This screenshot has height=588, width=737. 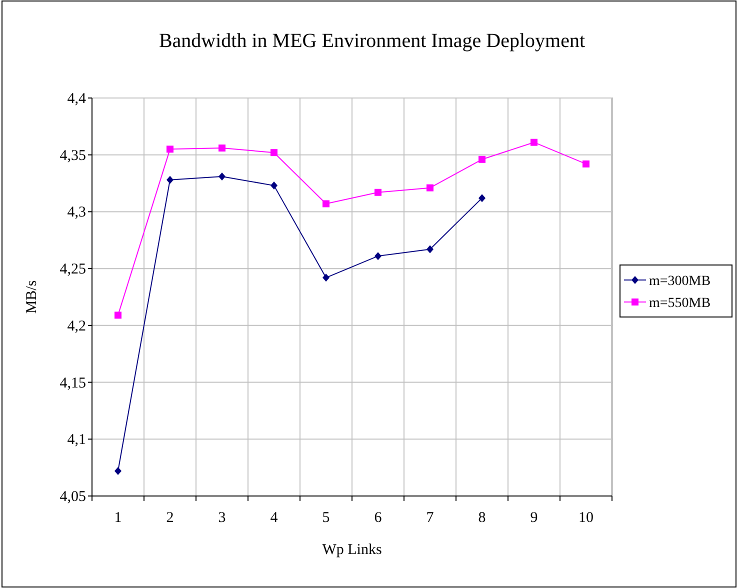 I want to click on x-tick-label: 5, so click(x=326, y=518).